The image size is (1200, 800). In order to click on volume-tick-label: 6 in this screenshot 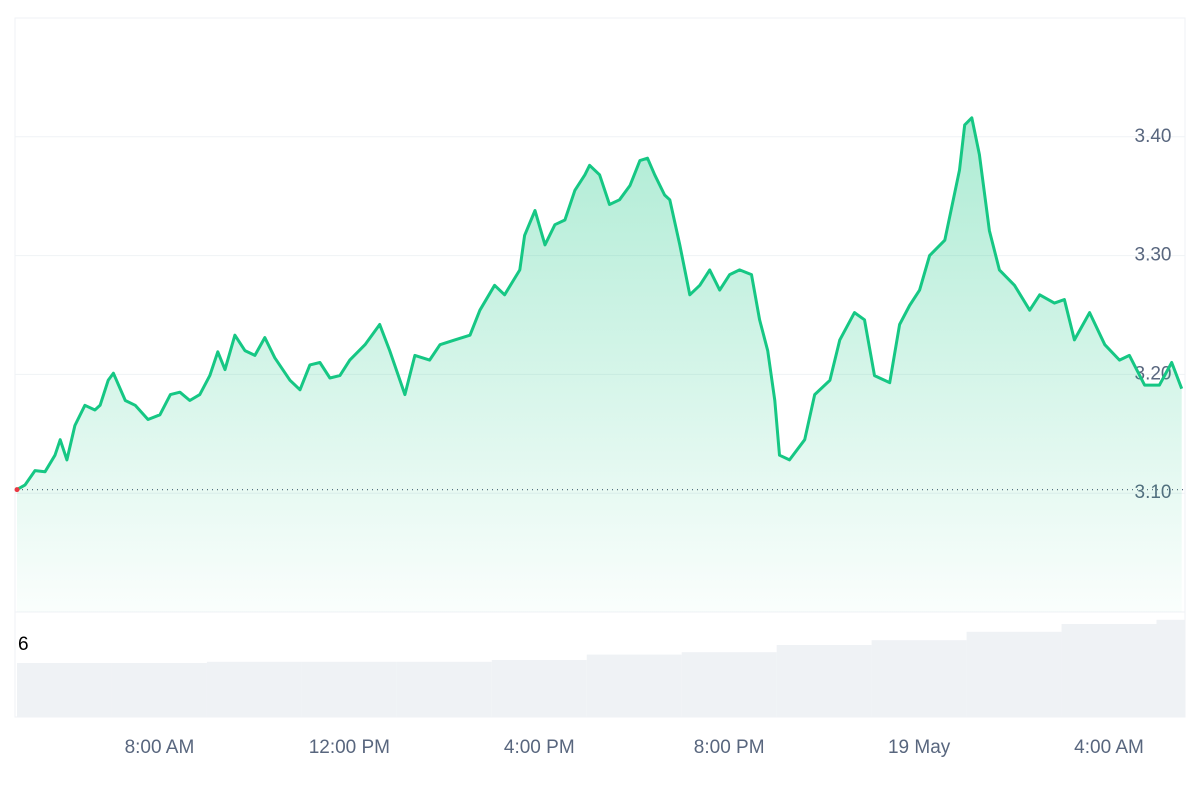, I will do `click(23, 644)`.